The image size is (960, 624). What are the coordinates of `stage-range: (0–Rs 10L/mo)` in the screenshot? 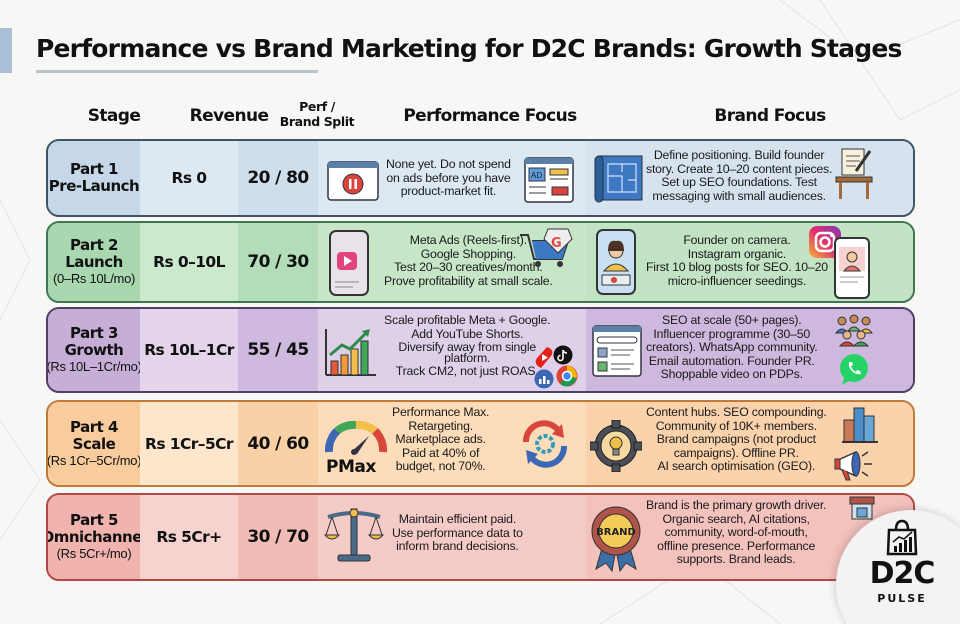 It's located at (94, 278).